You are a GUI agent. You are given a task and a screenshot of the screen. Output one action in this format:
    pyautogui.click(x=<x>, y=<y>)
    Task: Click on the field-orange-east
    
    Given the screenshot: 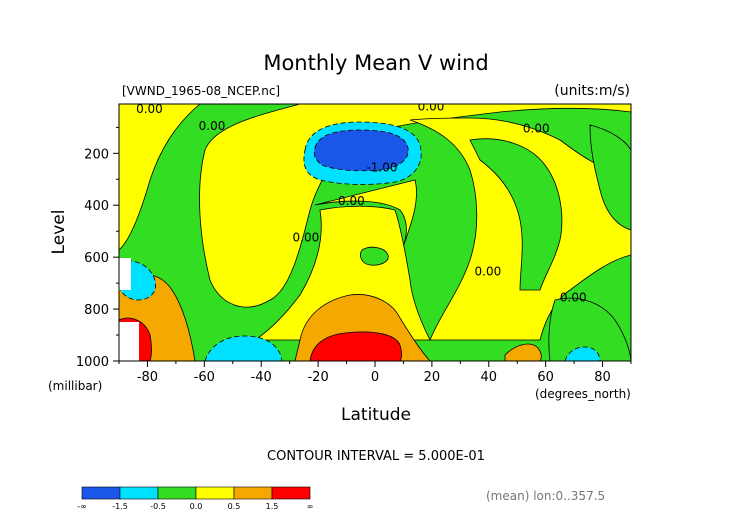 What is the action you would take?
    pyautogui.click(x=523, y=352)
    